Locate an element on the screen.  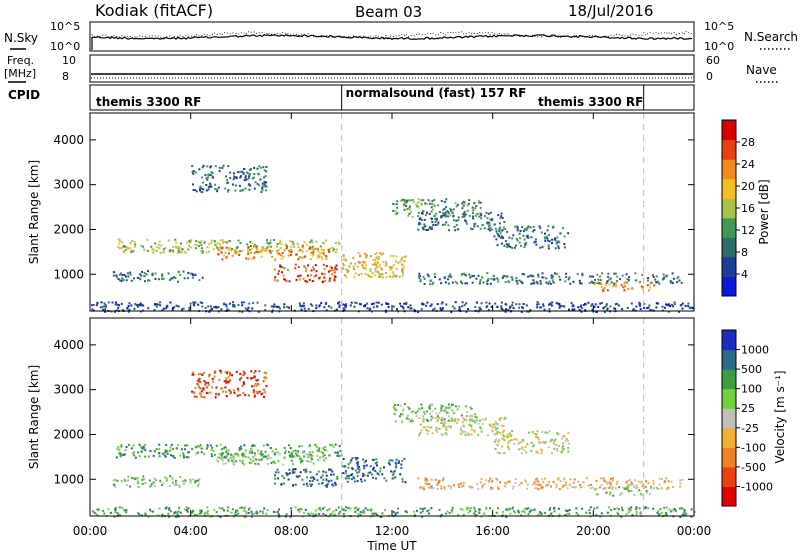
freq-tick-top: 10 is located at coordinates (69, 60).